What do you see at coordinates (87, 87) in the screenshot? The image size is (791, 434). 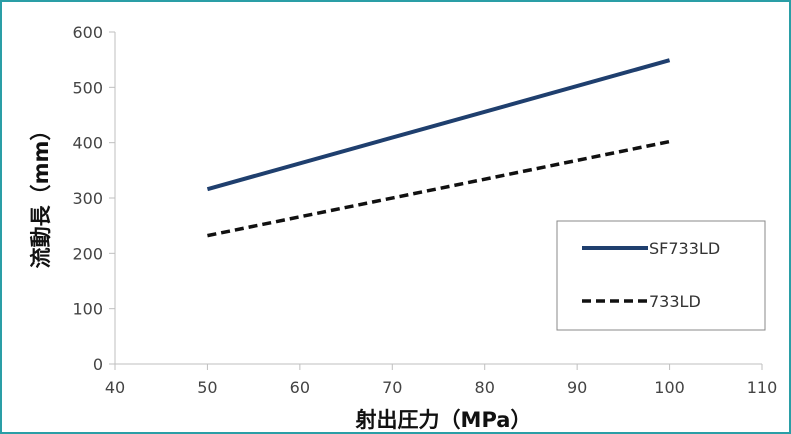 I see `y-tick-label: 500` at bounding box center [87, 87].